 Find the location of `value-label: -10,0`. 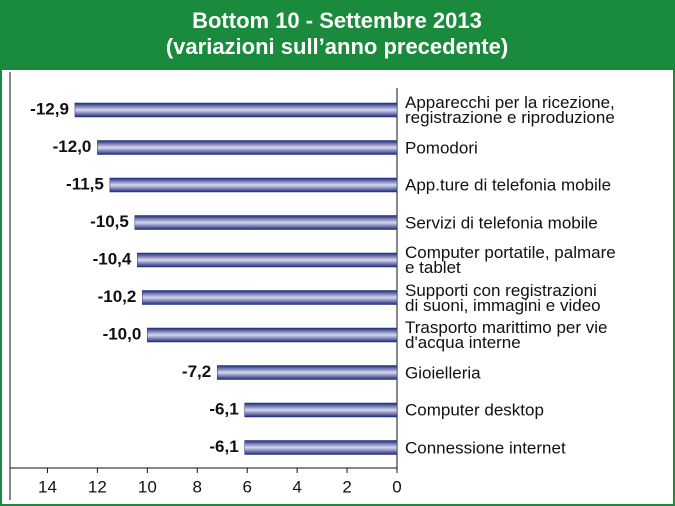

value-label: -10,0 is located at coordinates (122, 333).